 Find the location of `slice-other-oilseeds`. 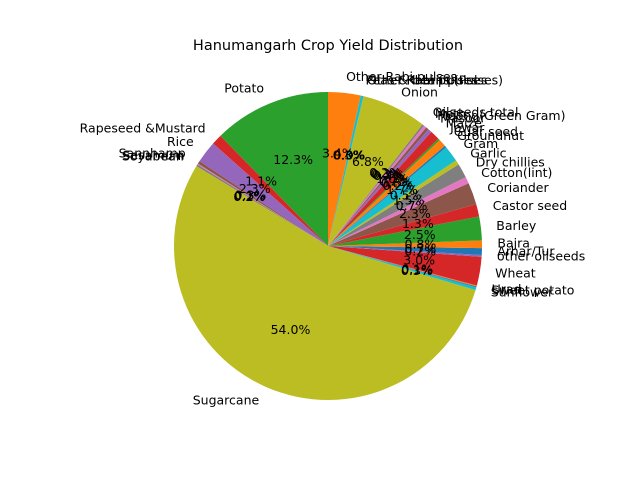

slice-other-oilseeds is located at coordinates (405, 251).